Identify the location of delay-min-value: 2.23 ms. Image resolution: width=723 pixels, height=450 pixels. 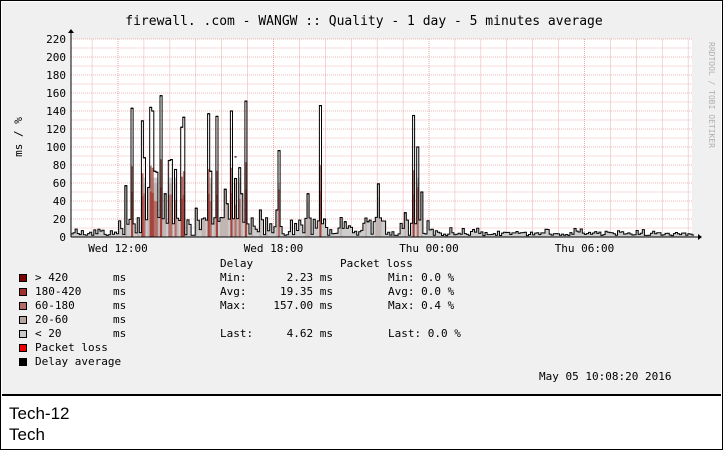
(309, 277).